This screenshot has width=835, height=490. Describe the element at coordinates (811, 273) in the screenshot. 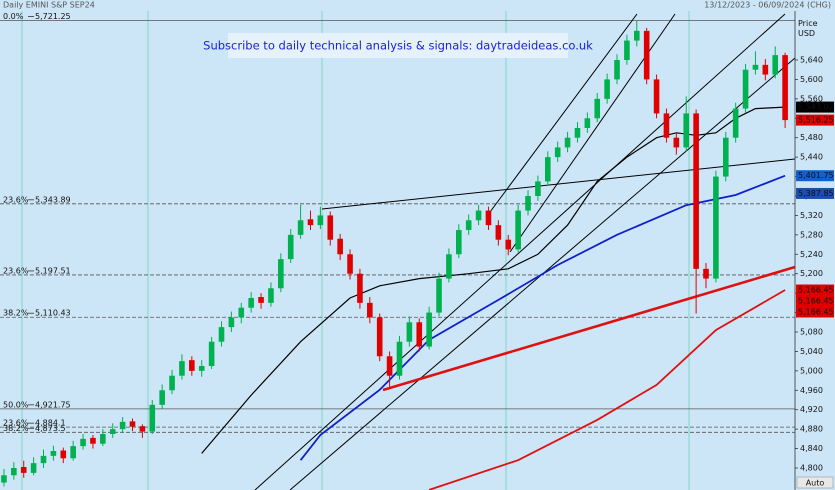

I see `y-tick-label: 5,200` at that location.